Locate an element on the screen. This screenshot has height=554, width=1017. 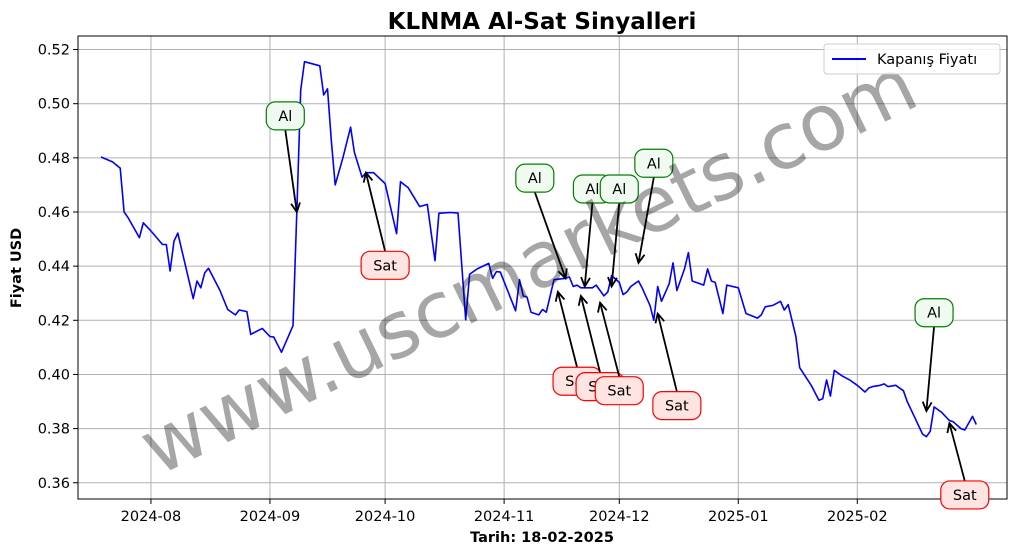
legend: Kapanış Fiyatı is located at coordinates (912, 59).